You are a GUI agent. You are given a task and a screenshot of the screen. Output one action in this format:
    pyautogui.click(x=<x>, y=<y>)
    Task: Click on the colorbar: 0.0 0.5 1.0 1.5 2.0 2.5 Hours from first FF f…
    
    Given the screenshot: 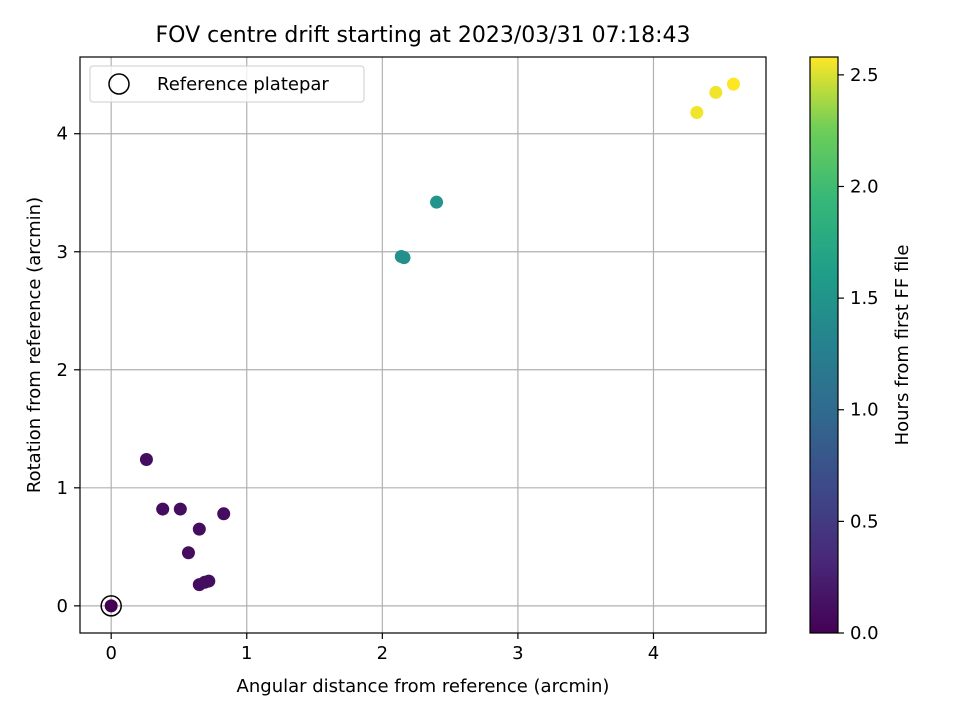 What is the action you would take?
    pyautogui.click(x=861, y=350)
    